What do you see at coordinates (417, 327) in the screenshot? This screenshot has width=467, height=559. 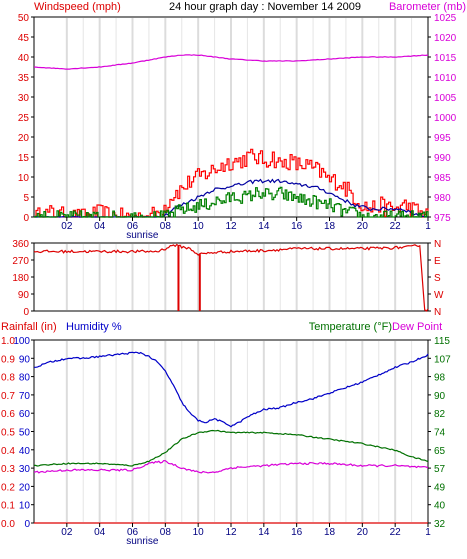 I see `dewpoint-axis-title: Dew Point` at bounding box center [417, 327].